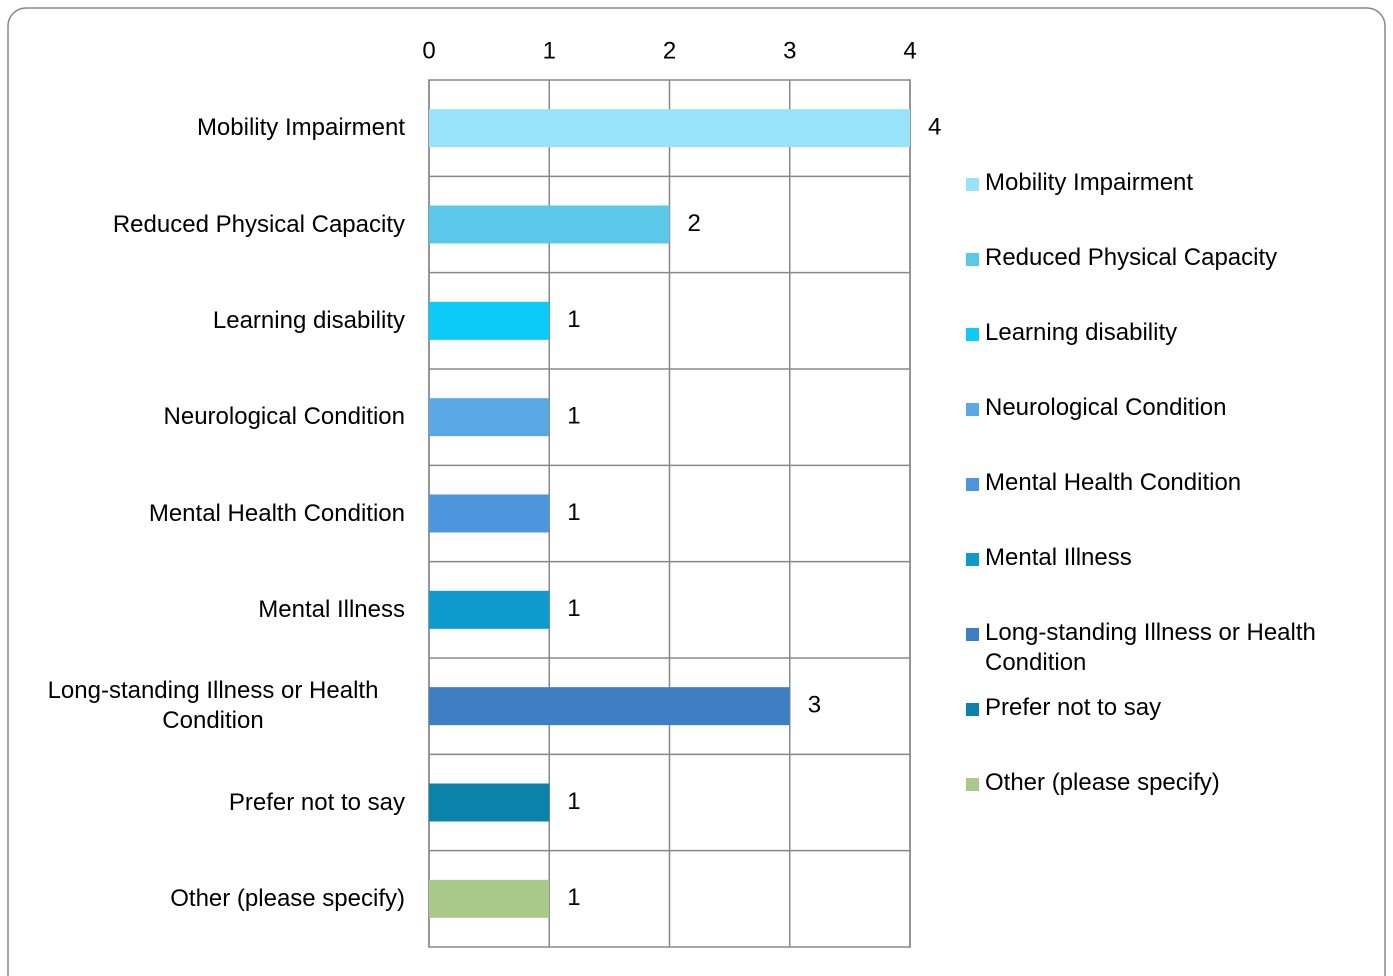  I want to click on legend-label: Neurological Condition, so click(1106, 407).